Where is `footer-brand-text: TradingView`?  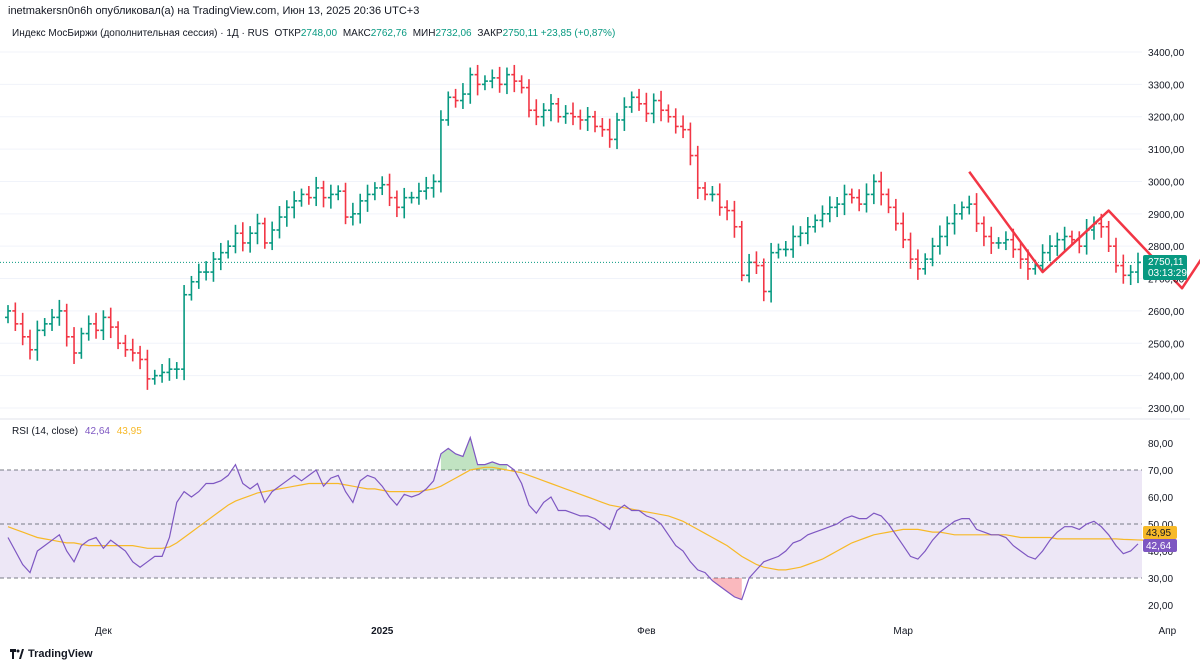
footer-brand-text: TradingView is located at coordinates (60, 654).